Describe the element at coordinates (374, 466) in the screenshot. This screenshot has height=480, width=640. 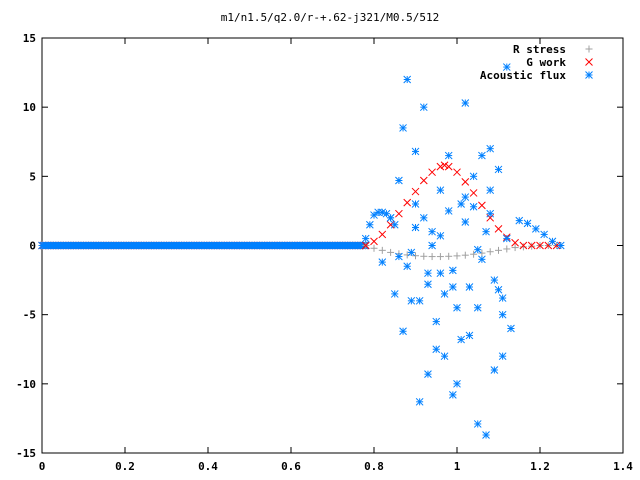
I see `x-tick-label: 0.8` at that location.